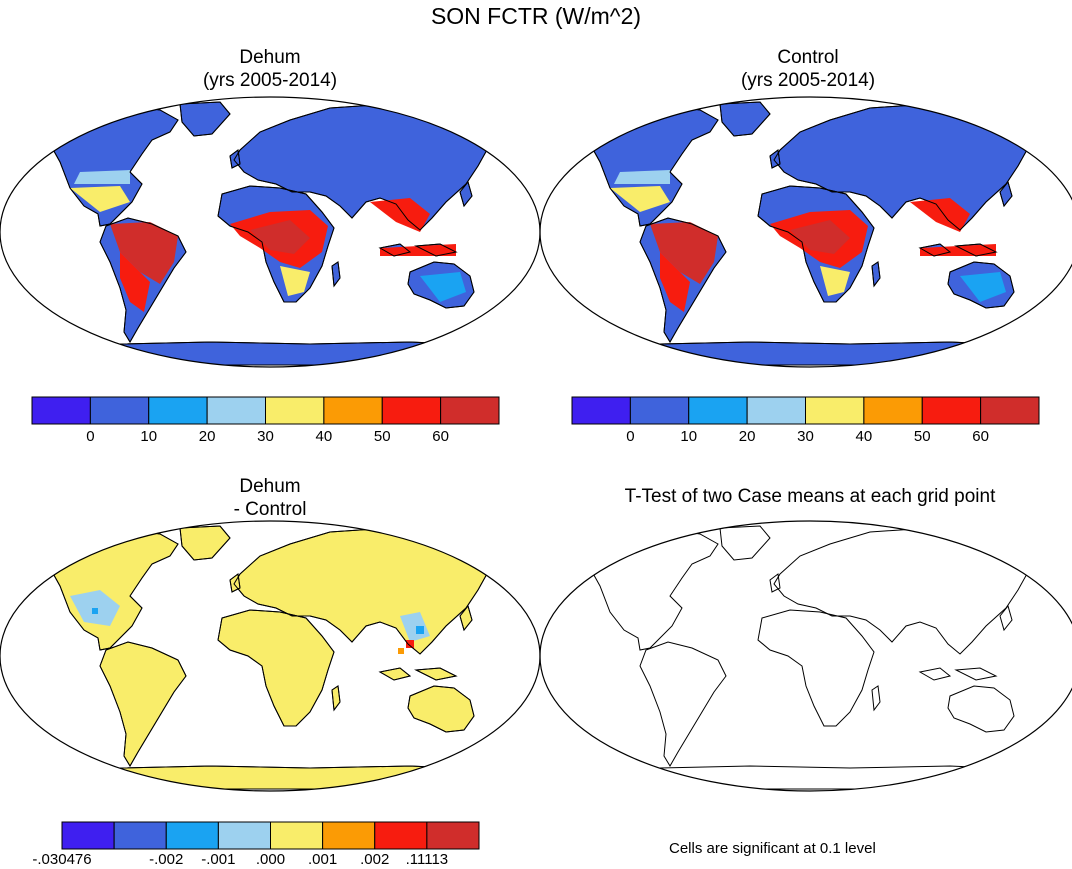  I want to click on panel-title-control-line2: (yrs 2005-2014), so click(808, 80).